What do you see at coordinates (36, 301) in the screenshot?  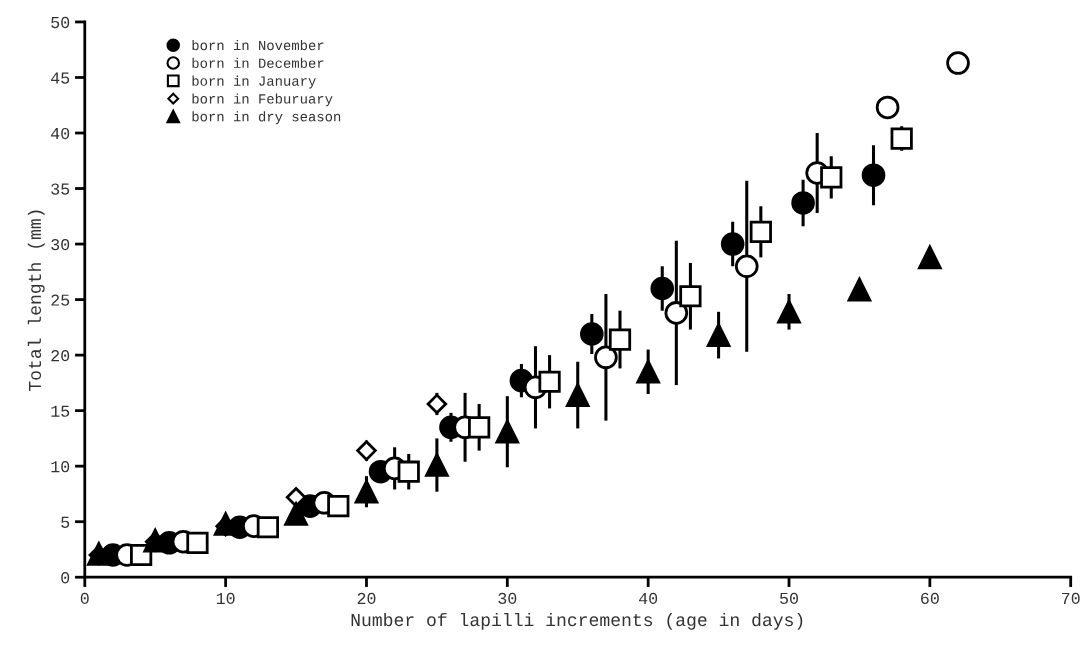 I see `y-axis-title: Total length (mm)` at bounding box center [36, 301].